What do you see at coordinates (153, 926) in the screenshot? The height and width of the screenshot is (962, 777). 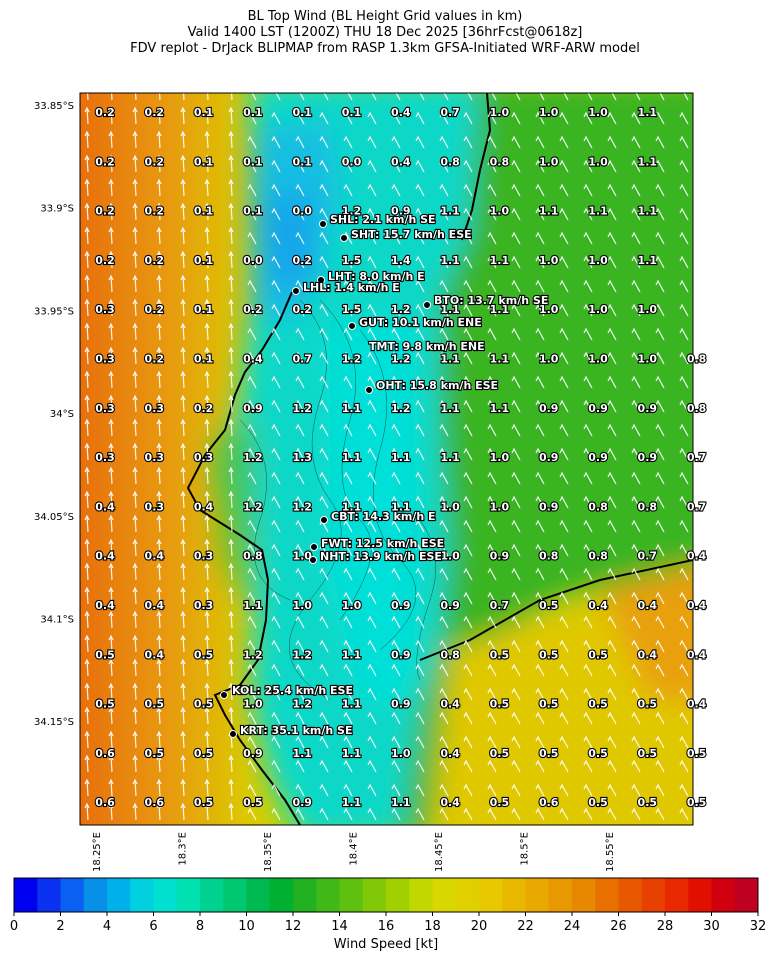 I see `colorbar-tick-label: 6` at bounding box center [153, 926].